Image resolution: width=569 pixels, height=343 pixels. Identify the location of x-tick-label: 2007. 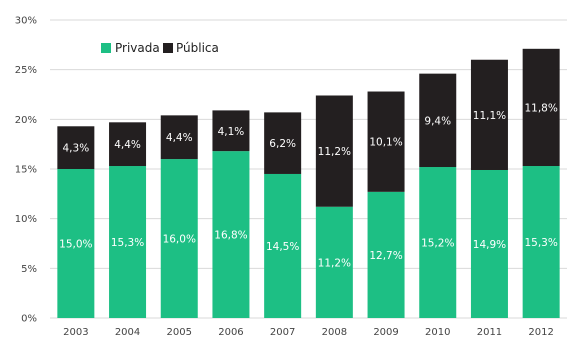
(282, 332).